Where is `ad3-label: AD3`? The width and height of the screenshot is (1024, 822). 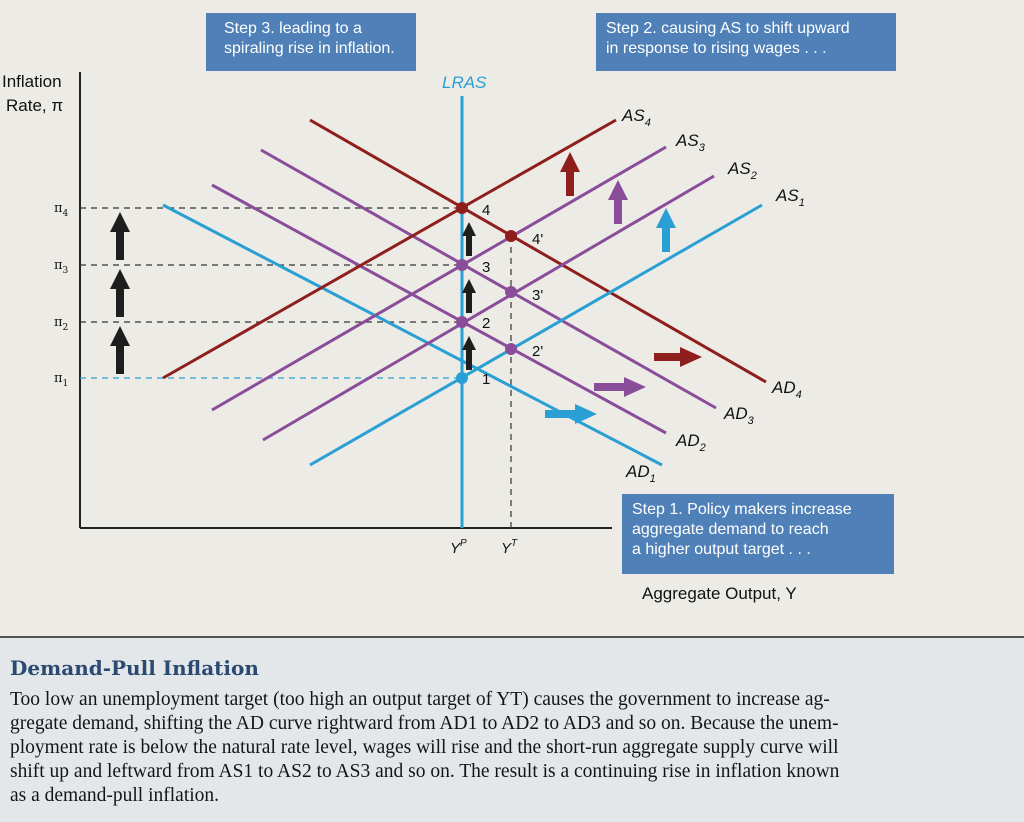
ad3-label: AD3 is located at coordinates (739, 415).